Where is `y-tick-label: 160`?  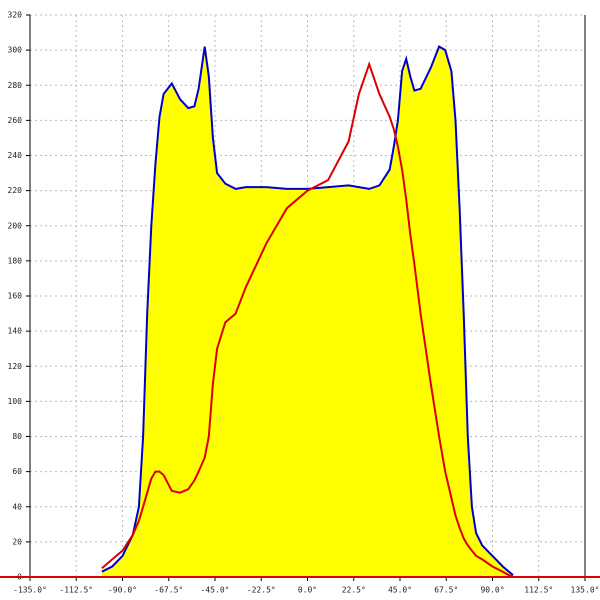 y-tick-label: 160 is located at coordinates (15, 296).